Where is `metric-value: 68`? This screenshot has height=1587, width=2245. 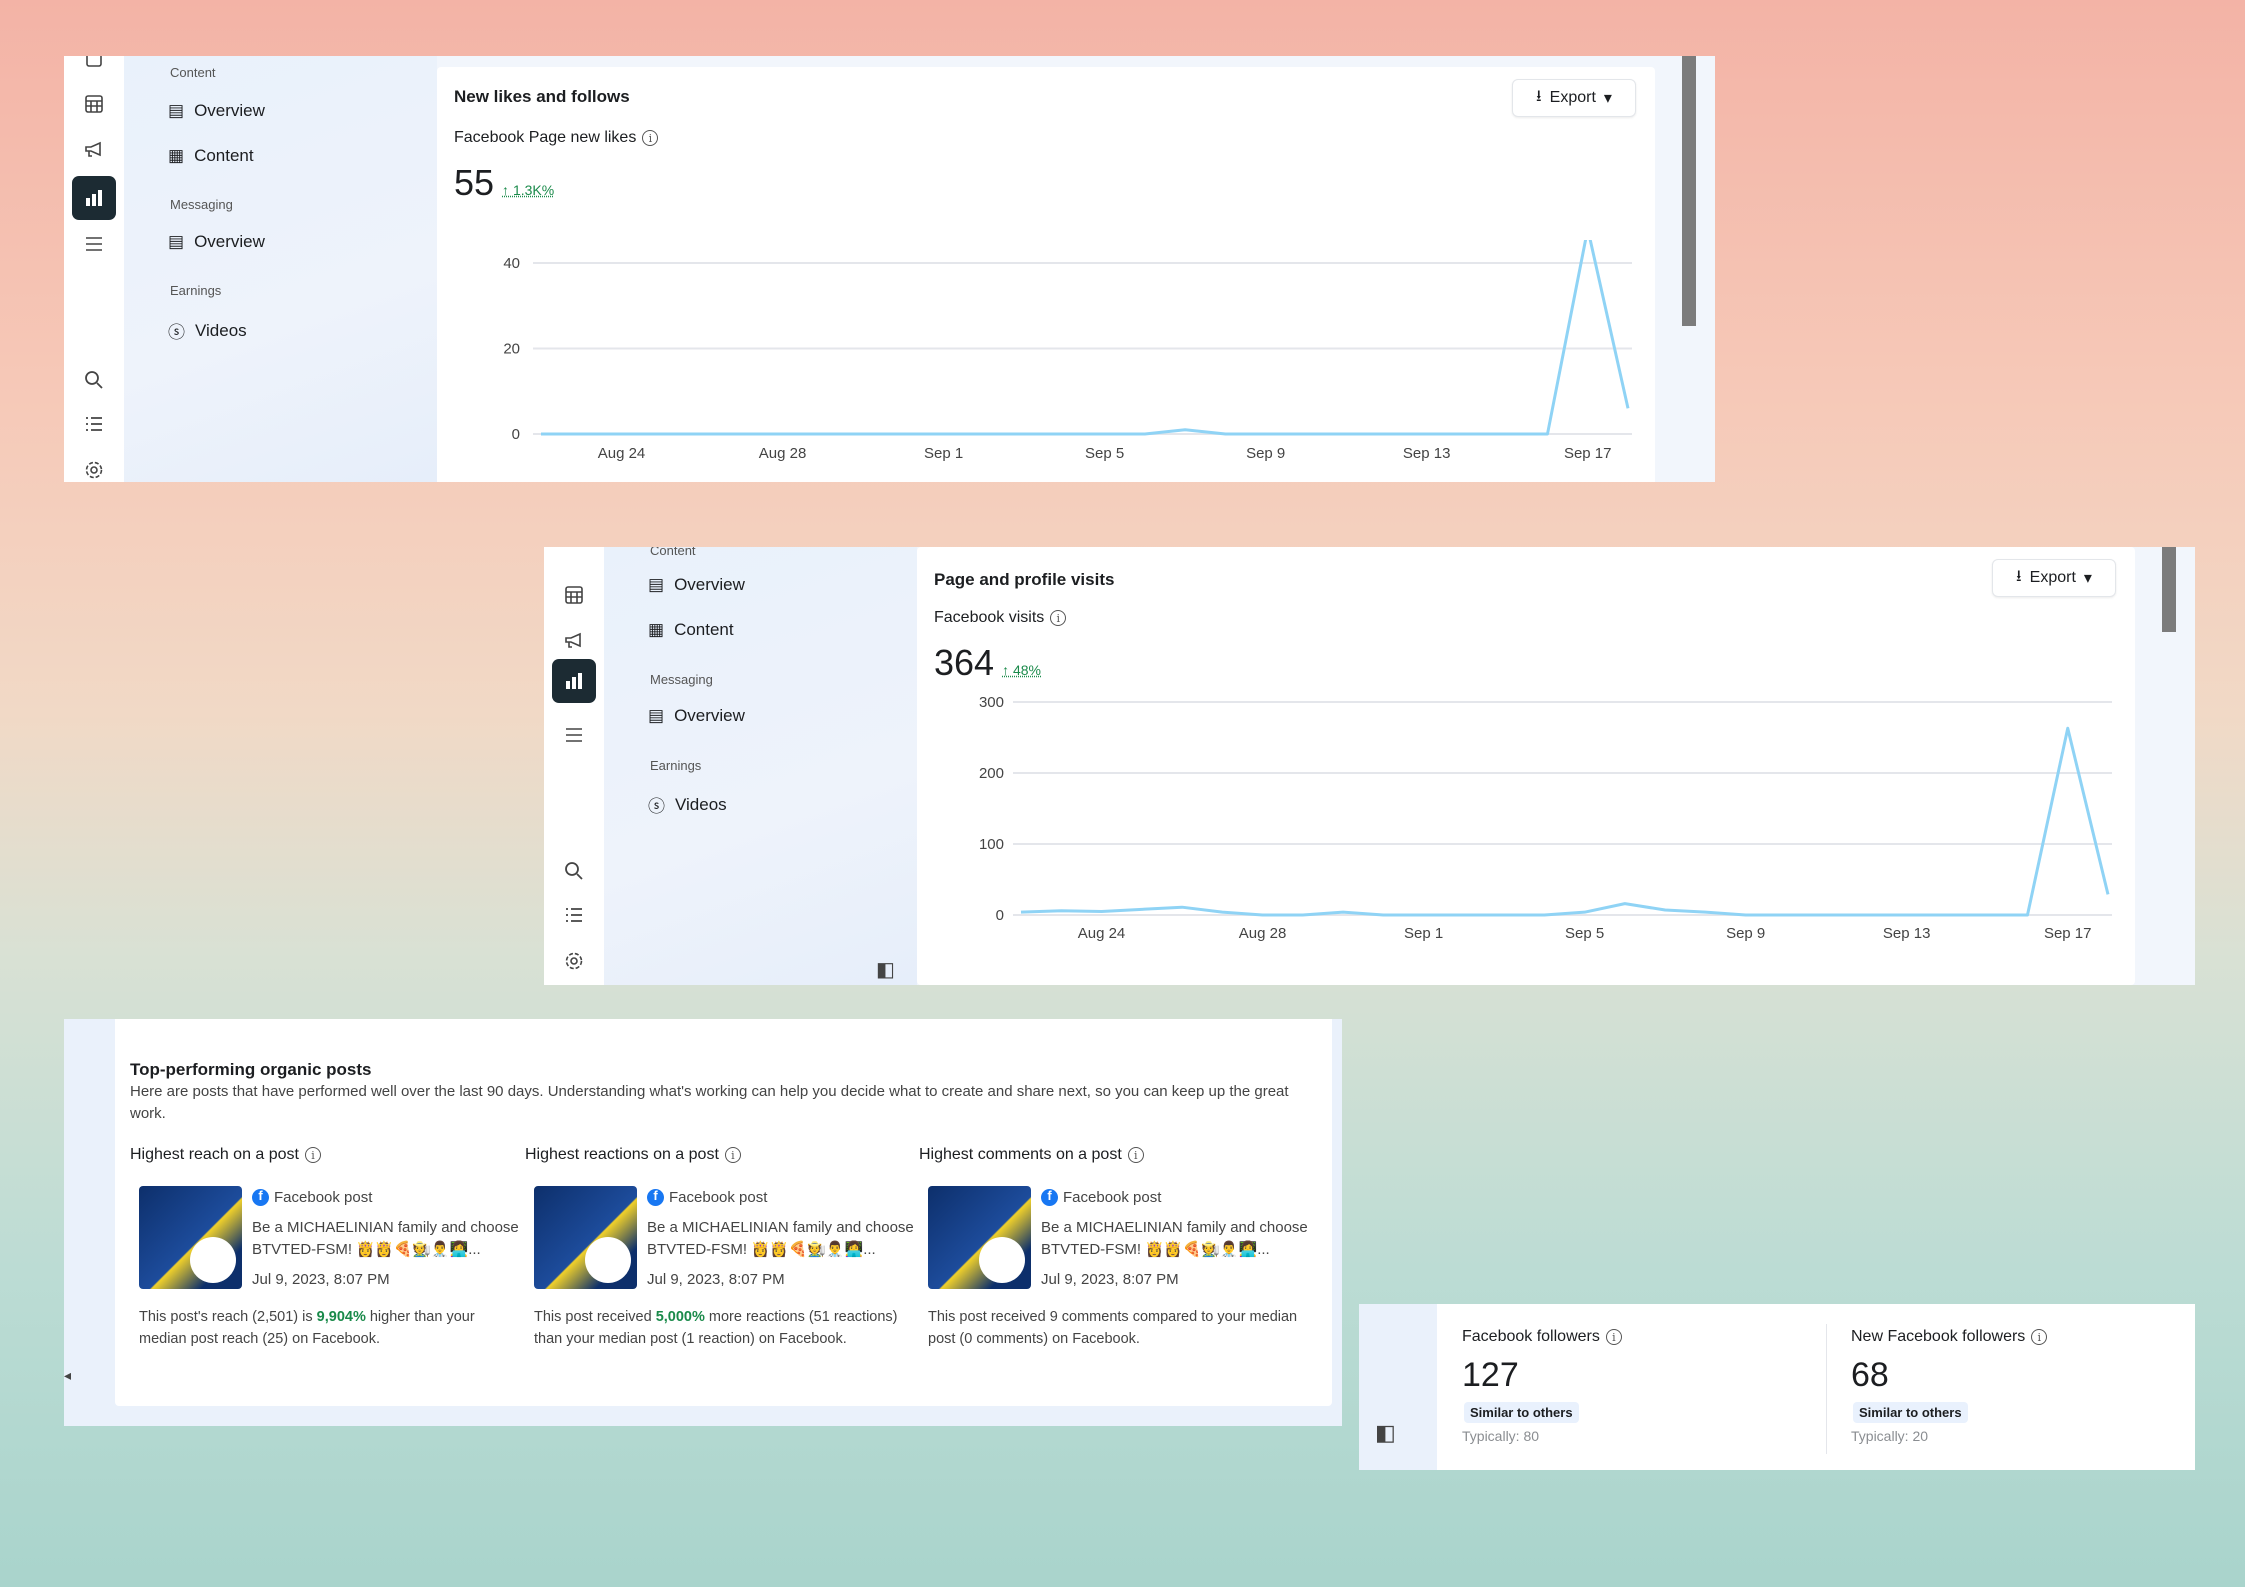
metric-value: 68 is located at coordinates (1870, 1375).